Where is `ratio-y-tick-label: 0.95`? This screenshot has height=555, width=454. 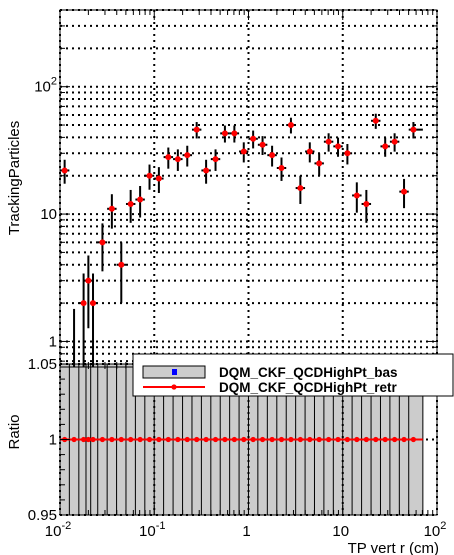
ratio-y-tick-label: 0.95 is located at coordinates (42, 515).